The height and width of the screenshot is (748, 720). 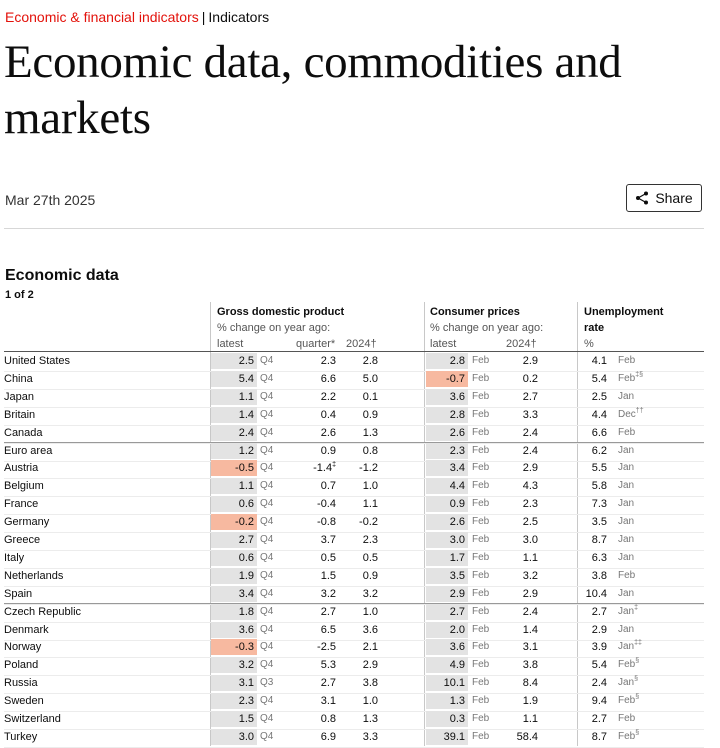 I want to click on gdp-latest: 2.5, so click(x=234, y=361).